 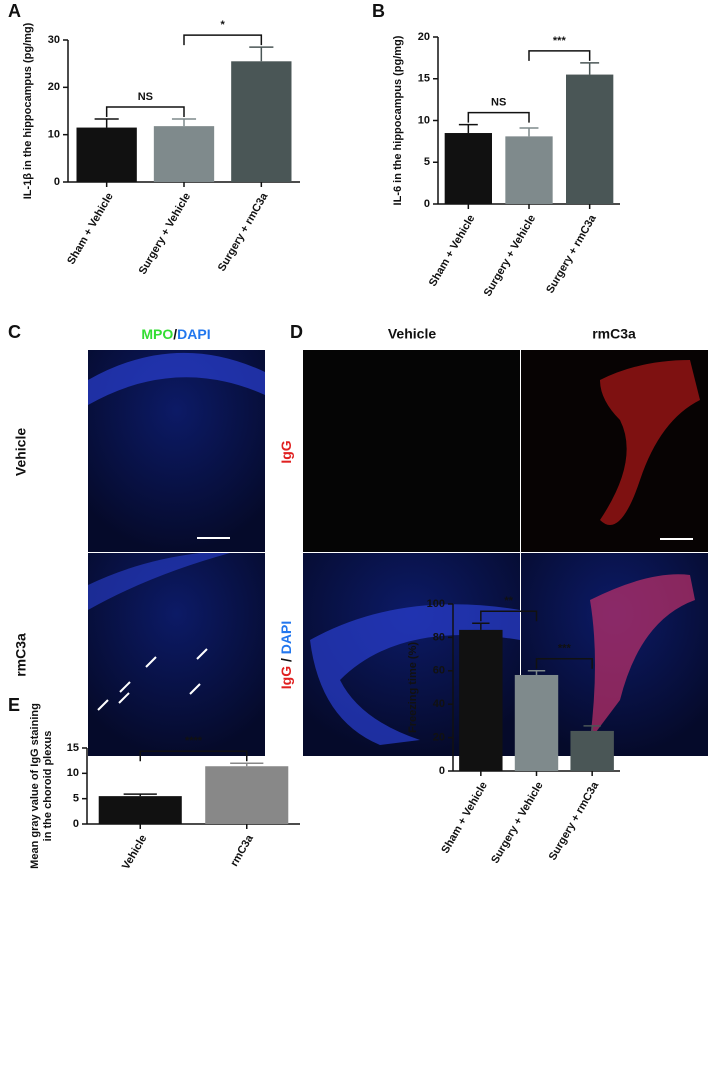 What do you see at coordinates (21, 655) in the screenshot?
I see `row-label: rmC3a` at bounding box center [21, 655].